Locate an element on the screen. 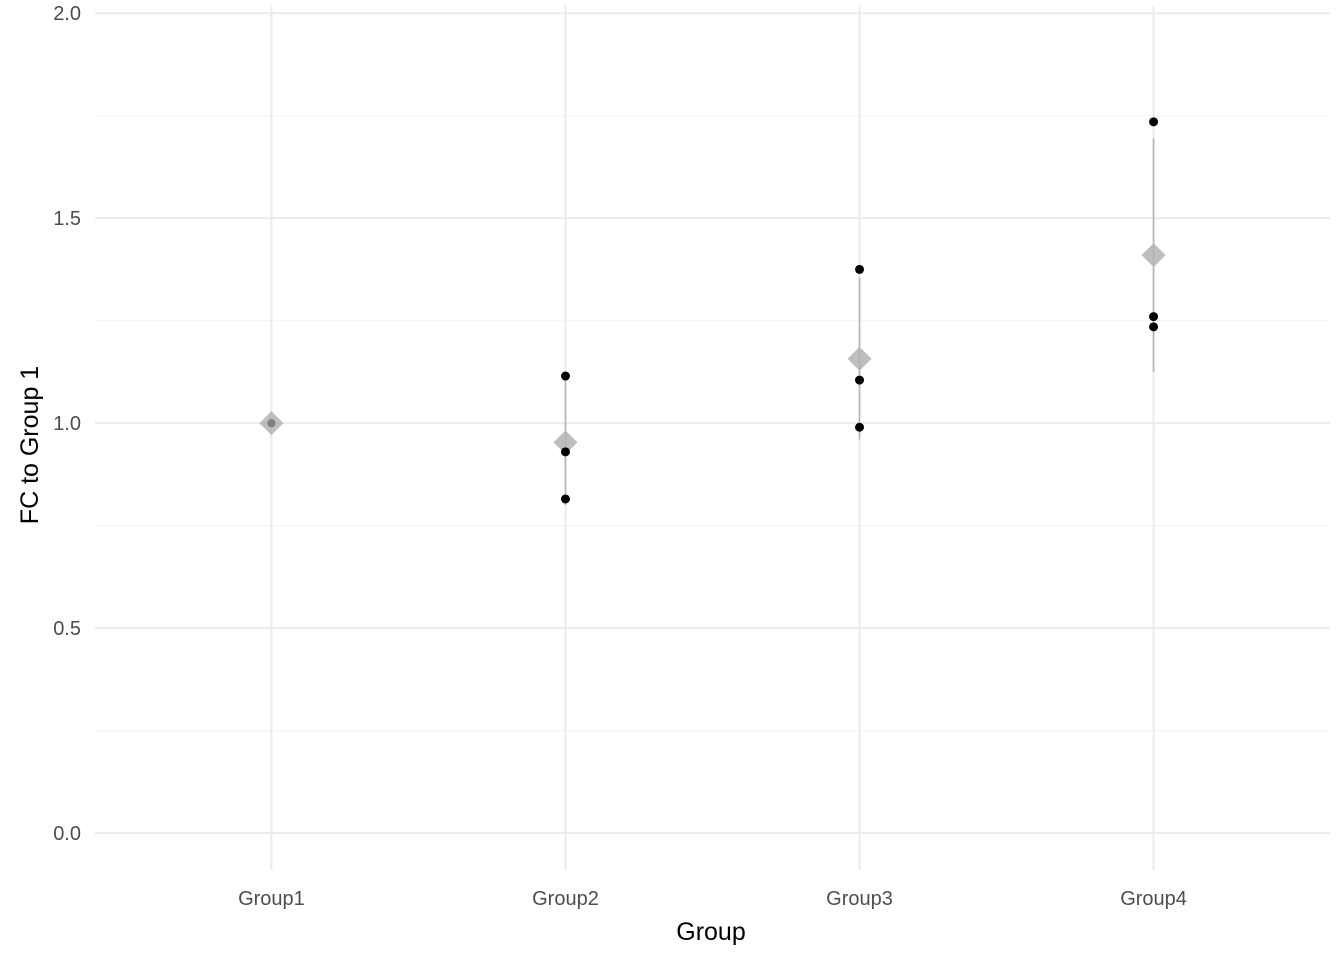 Image resolution: width=1344 pixels, height=960 pixels. y-tick-labels: 0.0 0.5 1.0 1.5 2.0 is located at coordinates (67, 424).